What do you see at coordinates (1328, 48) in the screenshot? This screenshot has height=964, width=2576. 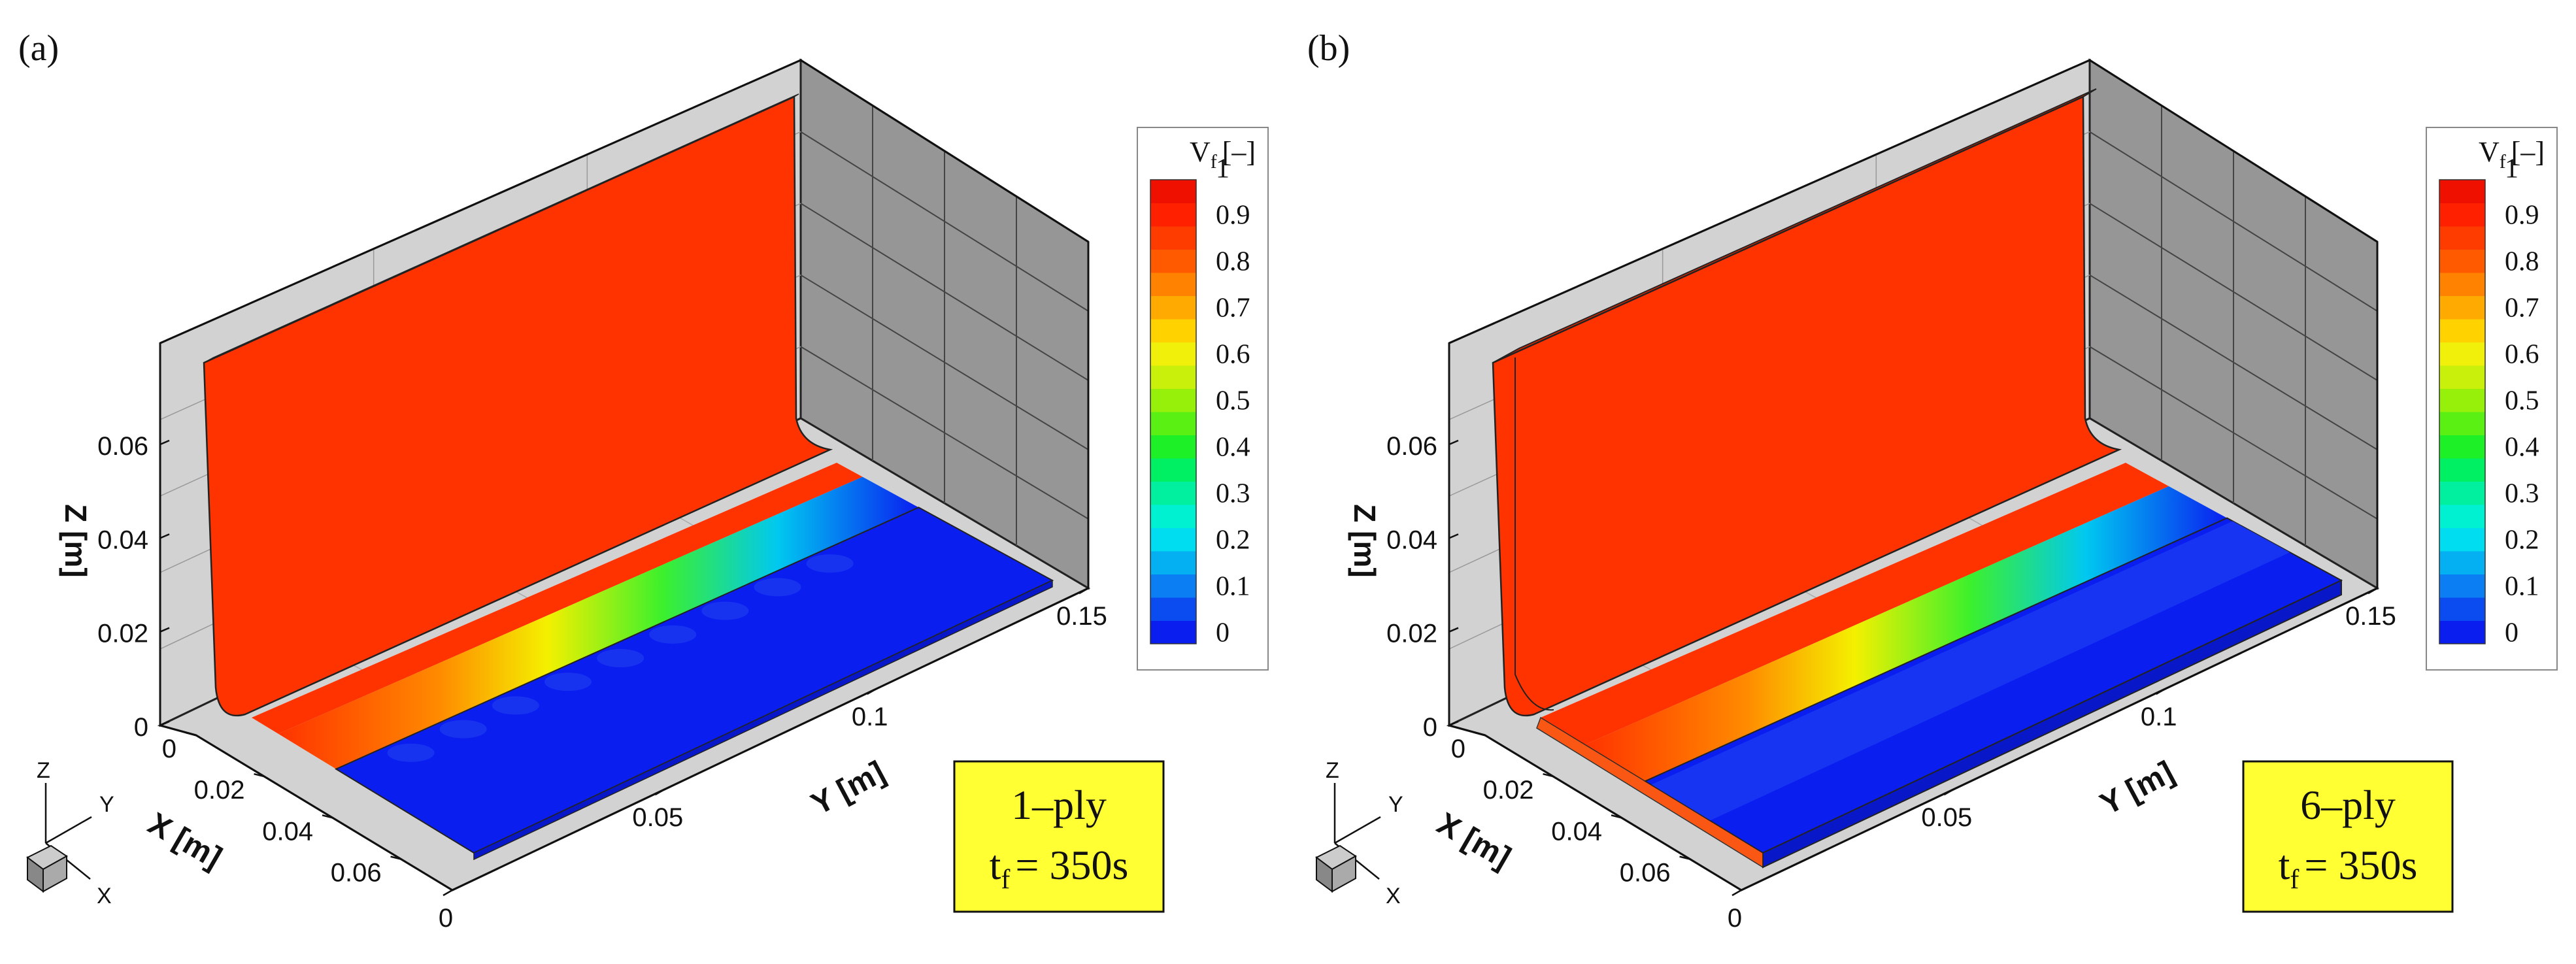 I see `panel-label: (b)` at bounding box center [1328, 48].